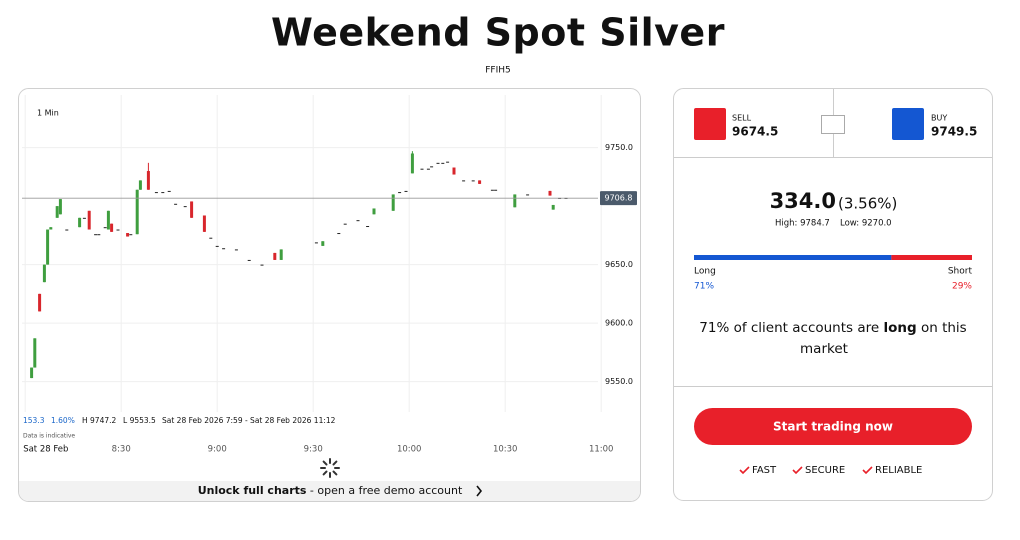  Describe the element at coordinates (217, 450) in the screenshot. I see `x-tick-label: 9:00` at that location.